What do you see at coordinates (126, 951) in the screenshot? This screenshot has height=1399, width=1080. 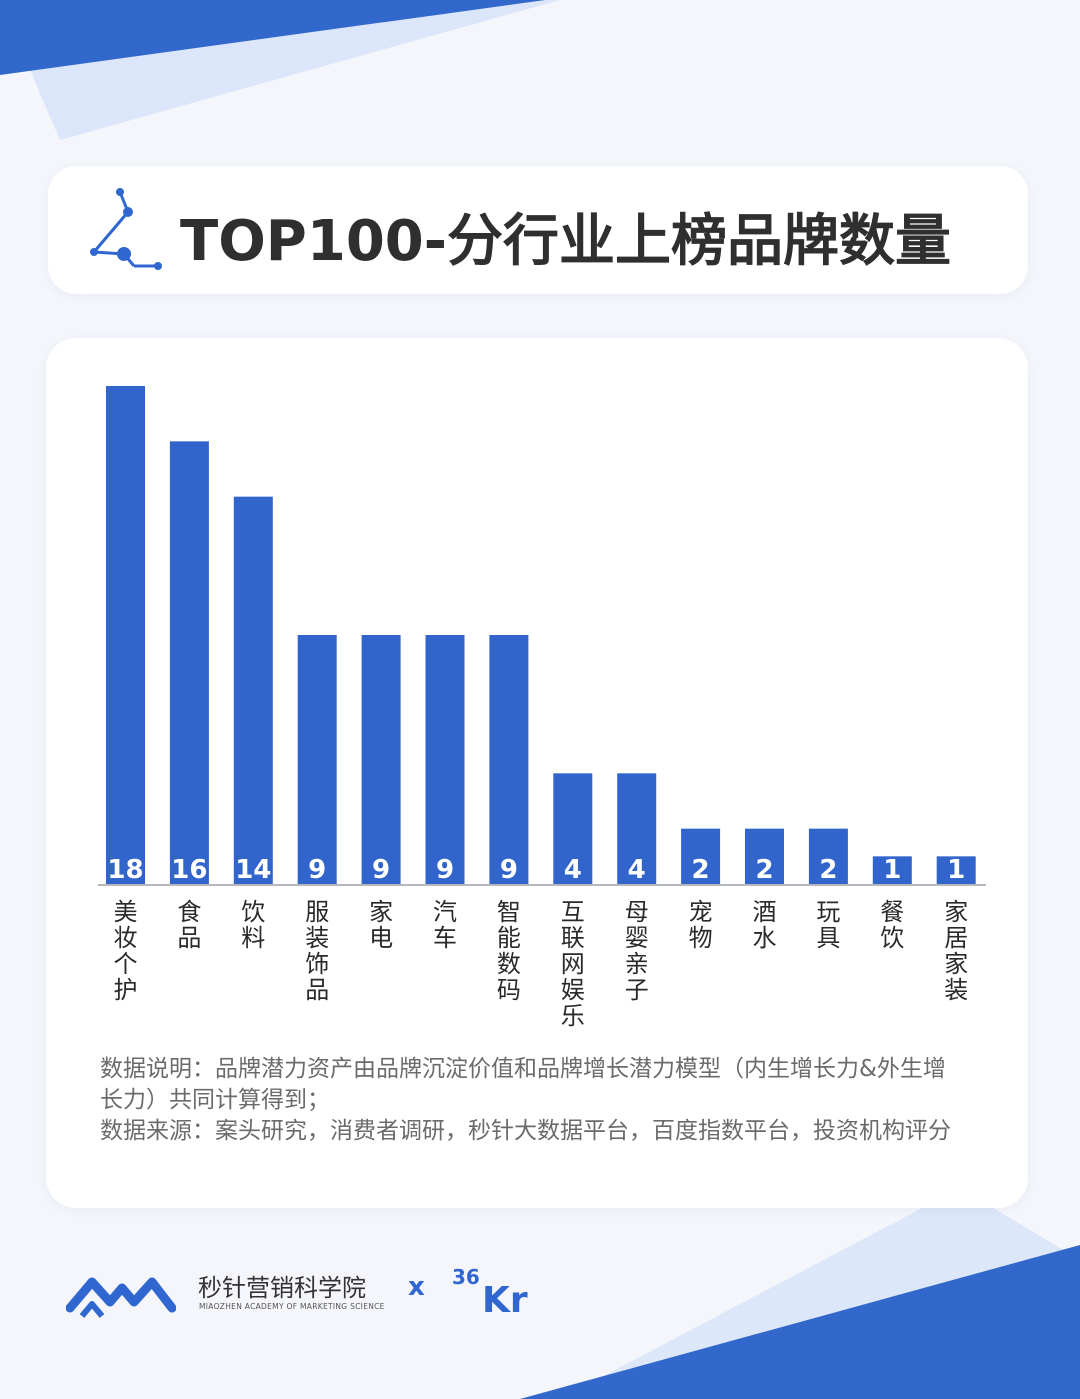 I see `category-label: 美妆个护` at bounding box center [126, 951].